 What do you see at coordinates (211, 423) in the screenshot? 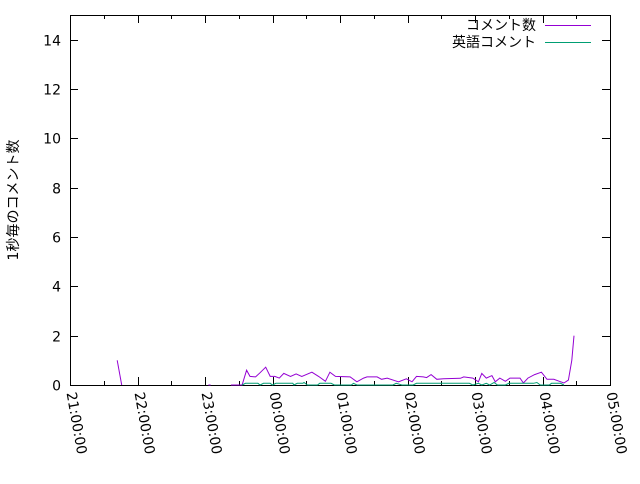
I see `x-tick-label: 23:00:00` at bounding box center [211, 423].